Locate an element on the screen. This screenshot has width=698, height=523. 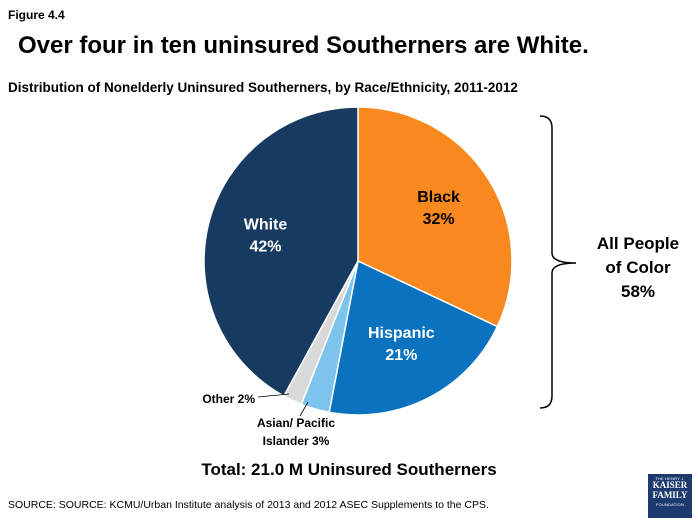
bracket is located at coordinates (558, 262).